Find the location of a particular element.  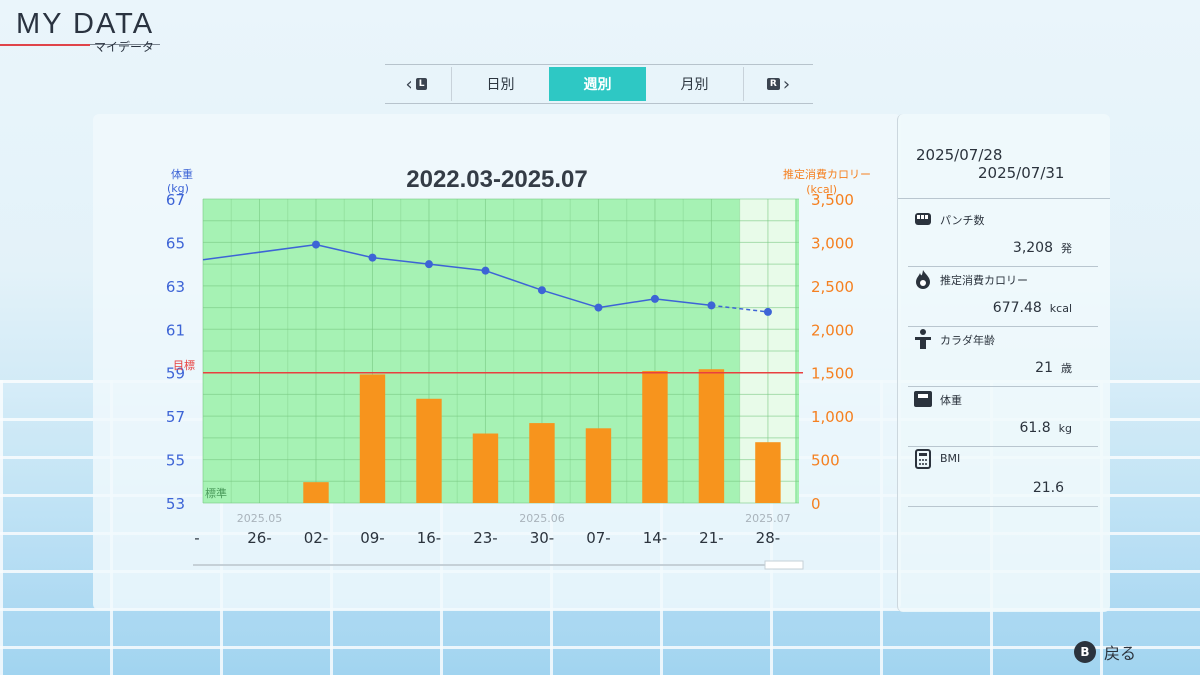

right-axis-label: 推定消費カロリー is located at coordinates (827, 174).